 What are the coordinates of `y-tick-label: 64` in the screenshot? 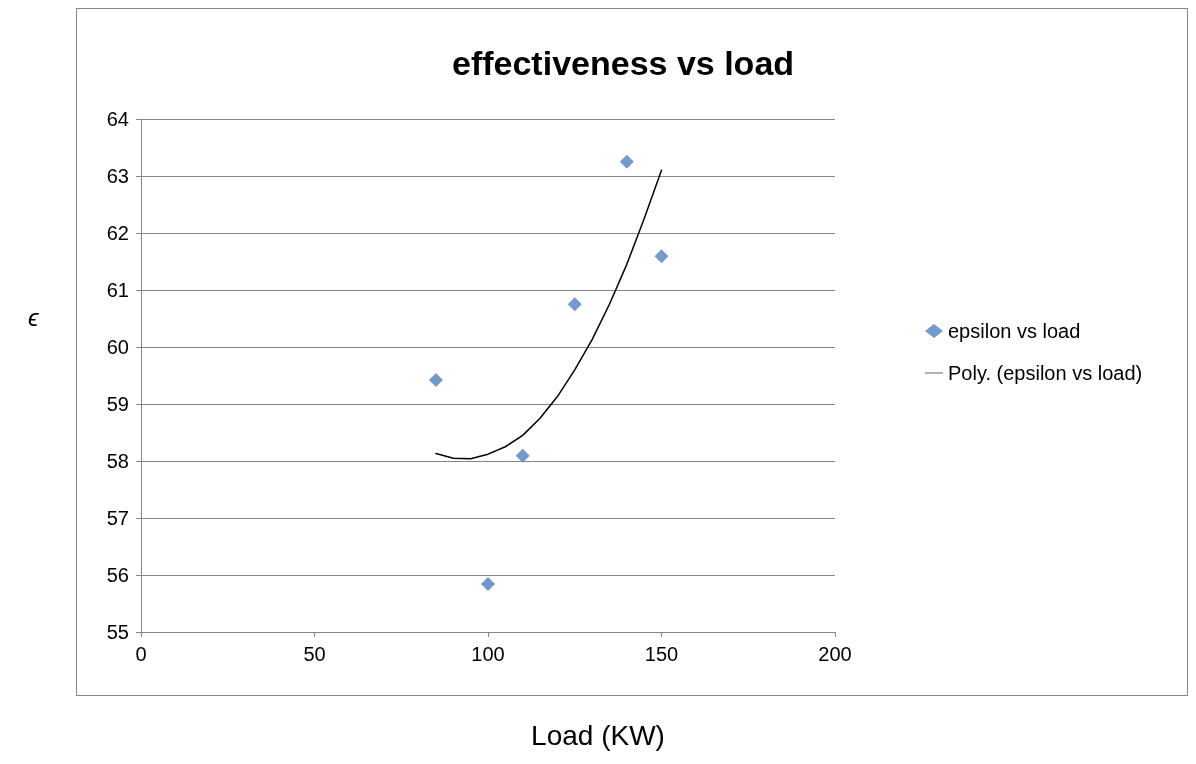 It's located at (117, 119).